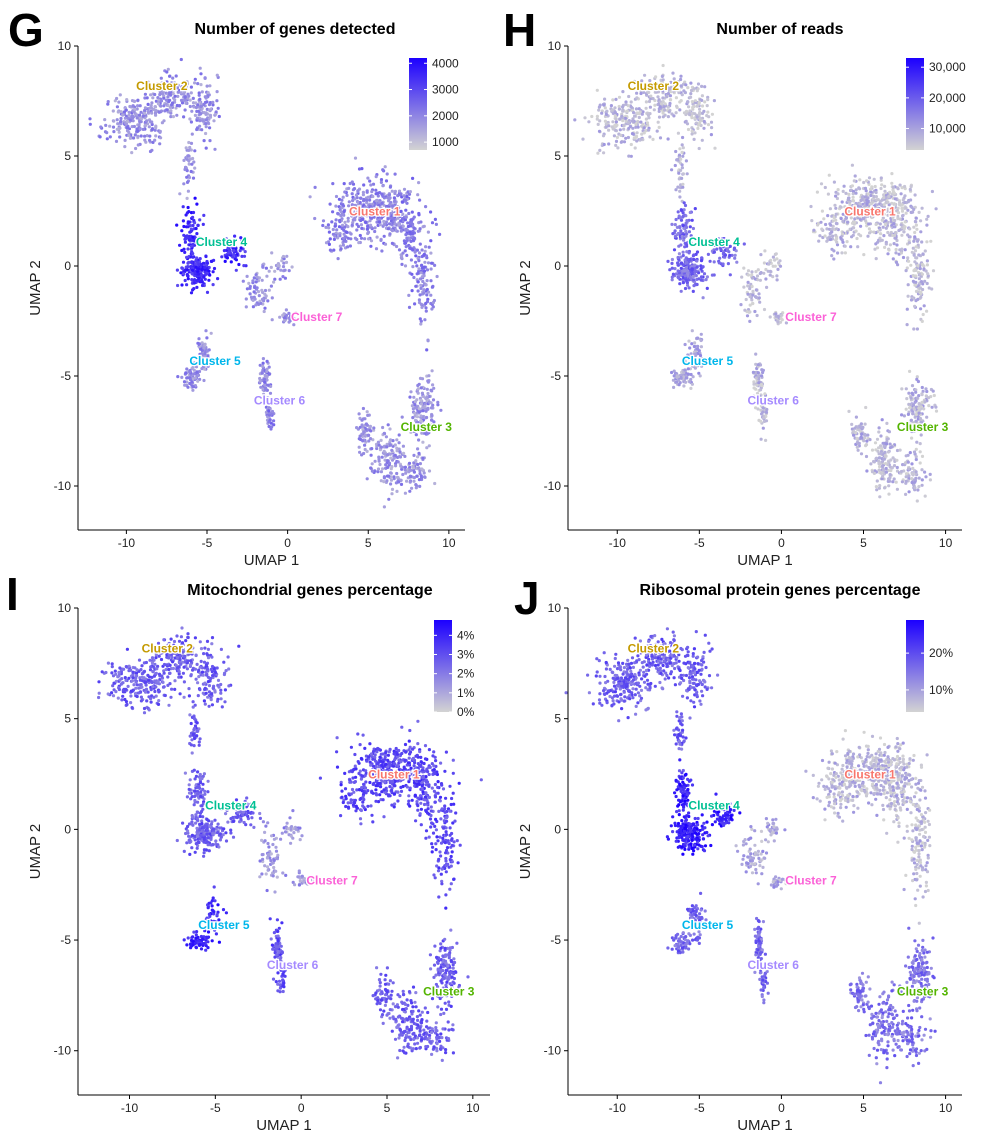 The image size is (986, 1141). What do you see at coordinates (35, 288) in the screenshot?
I see `y-axis-label: UMAP 2` at bounding box center [35, 288].